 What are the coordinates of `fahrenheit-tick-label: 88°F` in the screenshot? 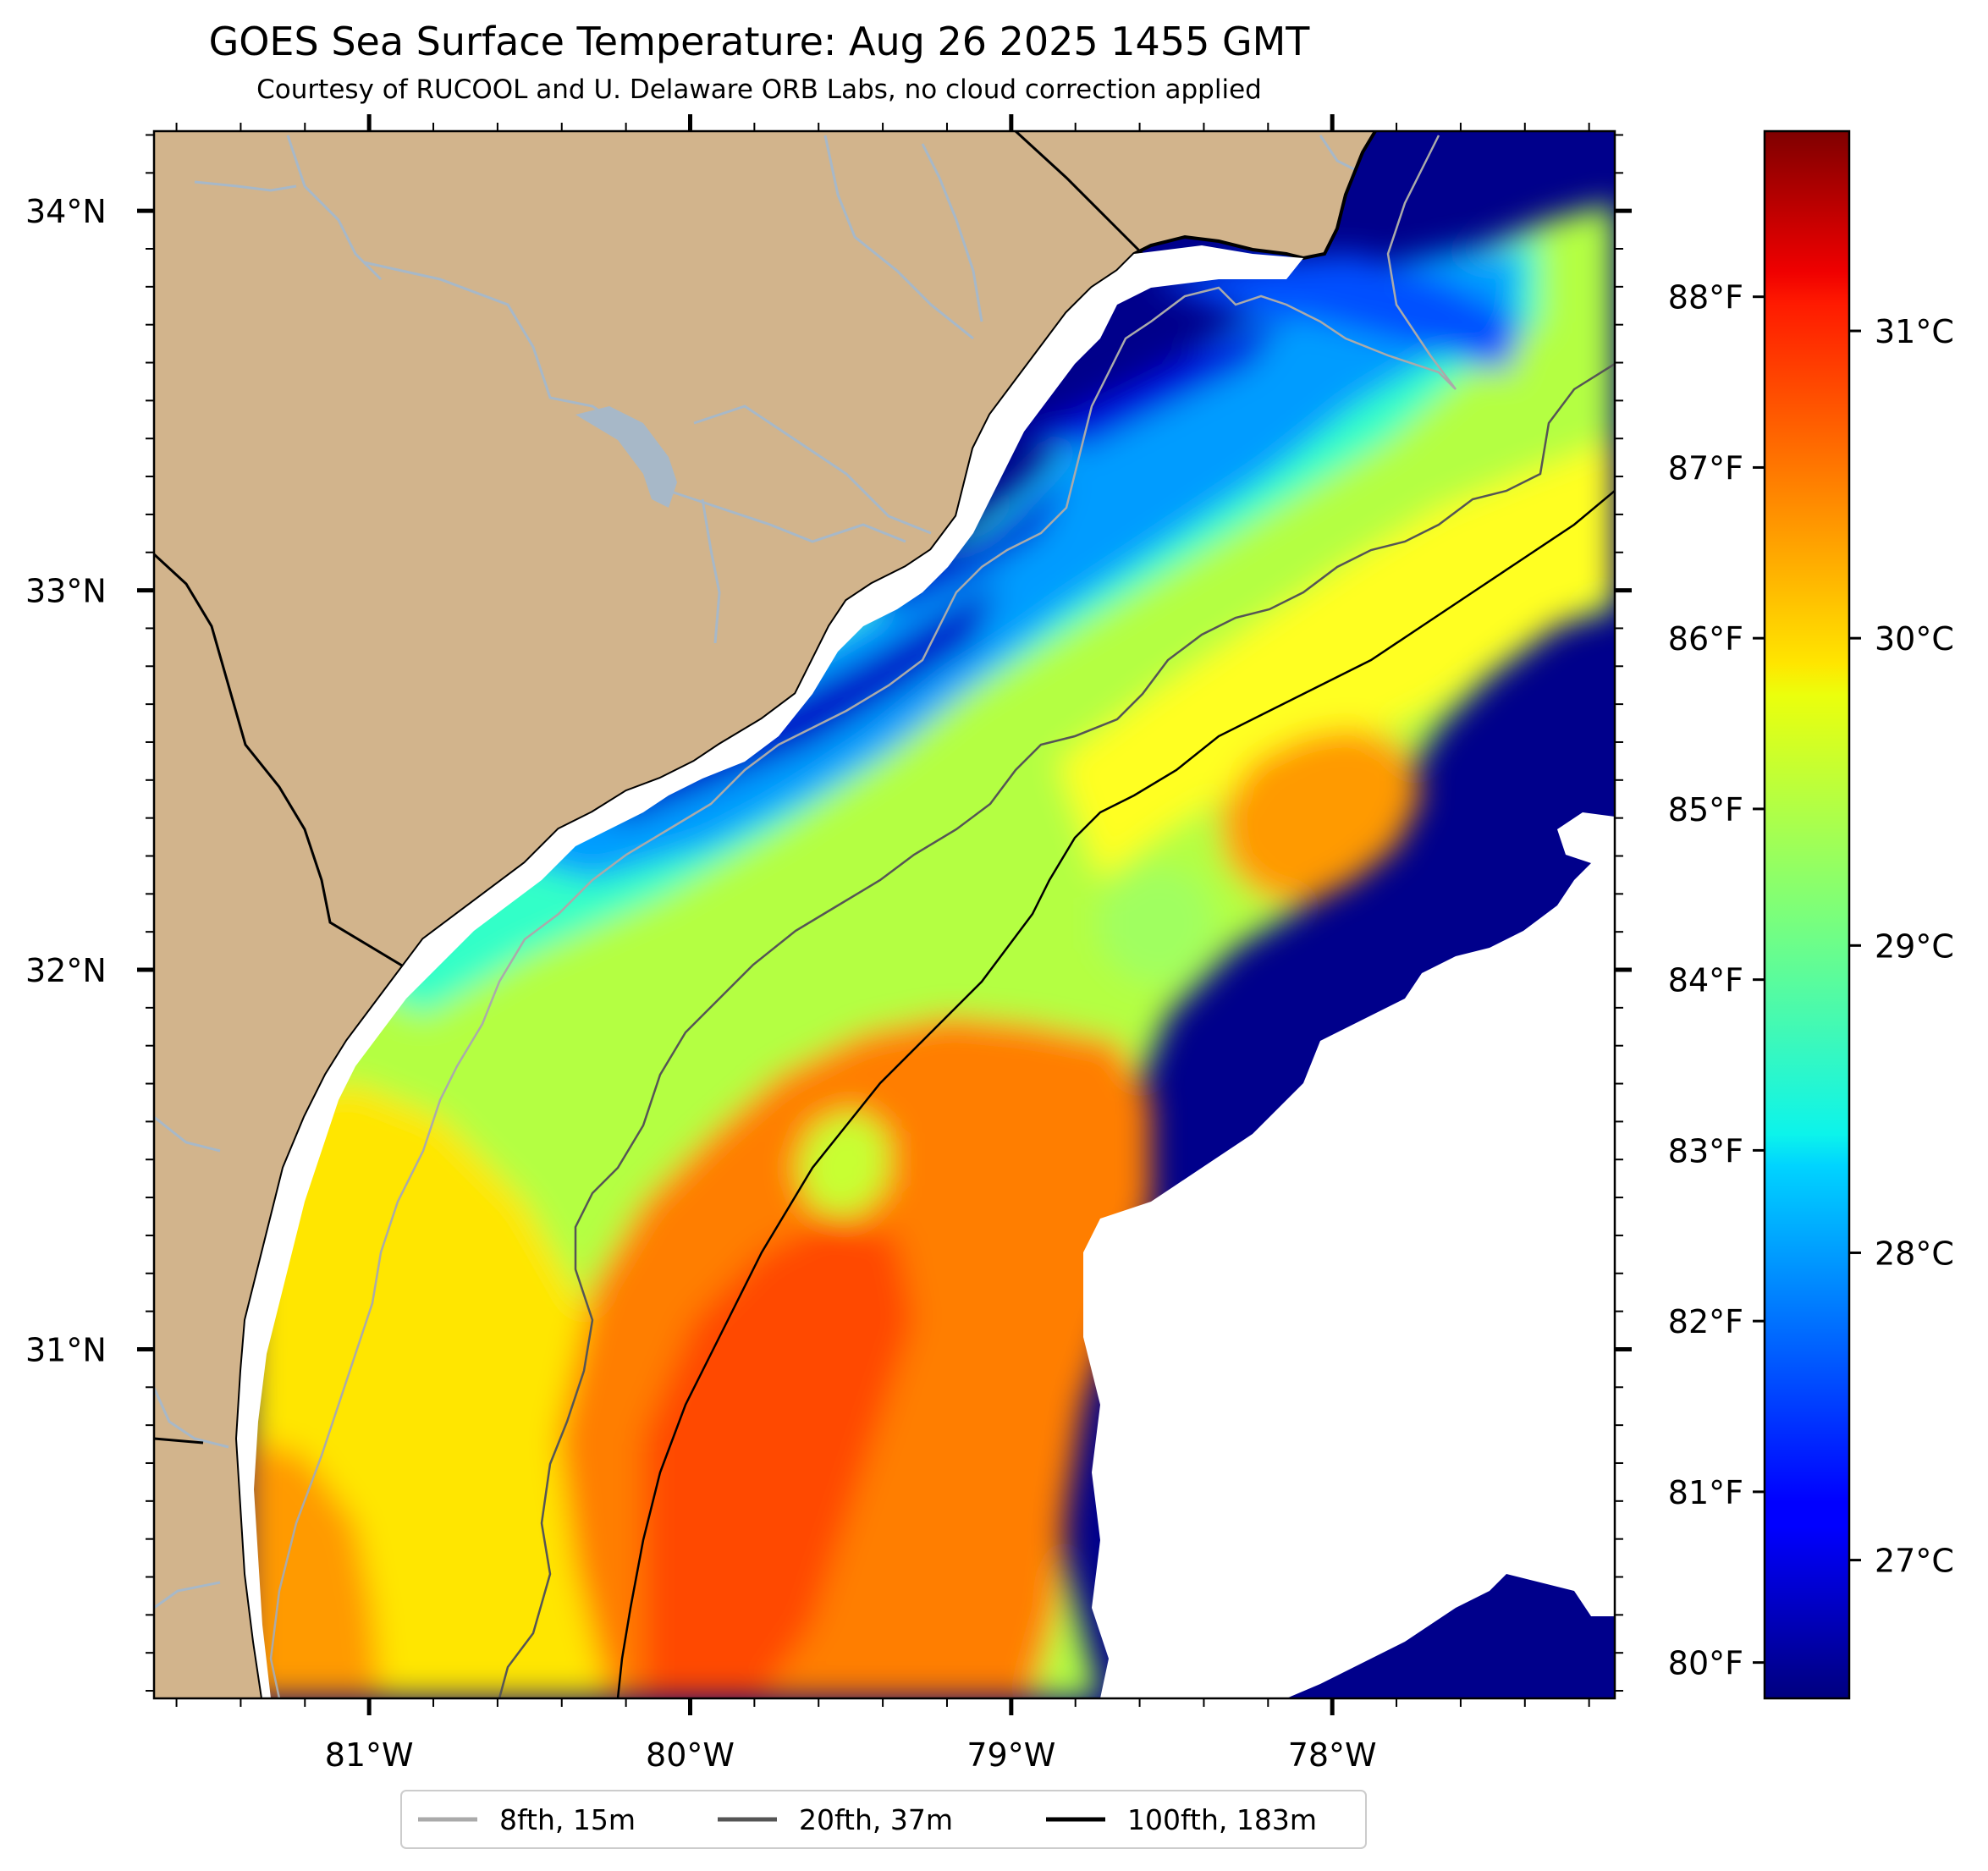 It's located at (1705, 297).